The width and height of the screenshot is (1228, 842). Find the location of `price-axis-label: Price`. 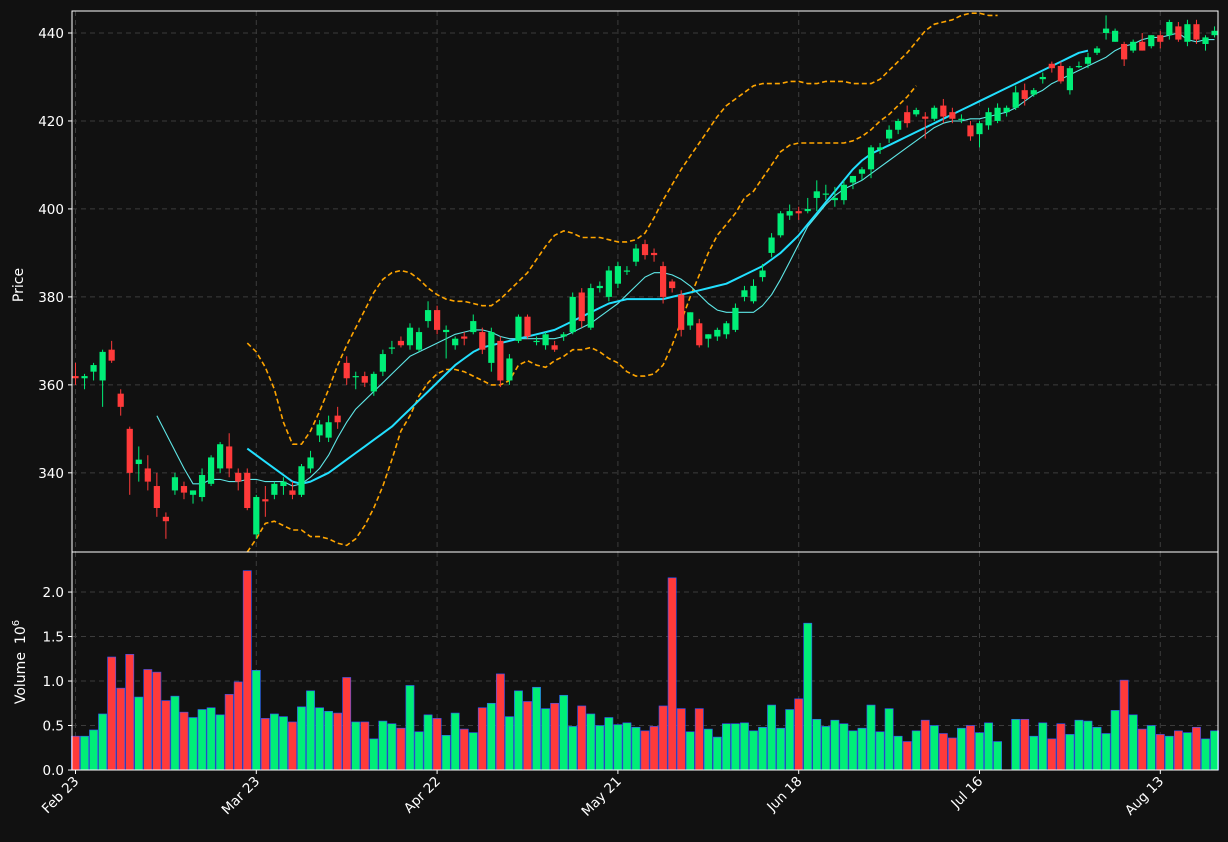

price-axis-label: Price is located at coordinates (19, 285).